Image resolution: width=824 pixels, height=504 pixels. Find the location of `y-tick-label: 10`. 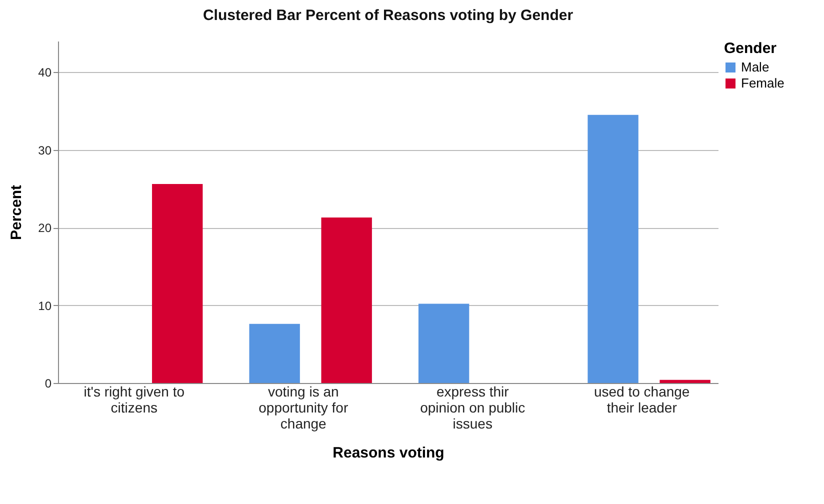

y-tick-label: 10 is located at coordinates (45, 305).